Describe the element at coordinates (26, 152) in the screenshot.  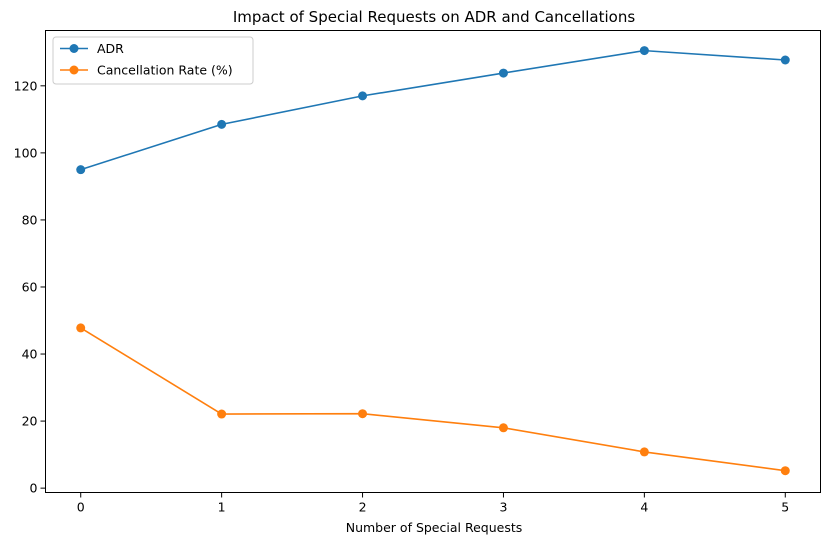
I see `y-tick-label: 100` at that location.